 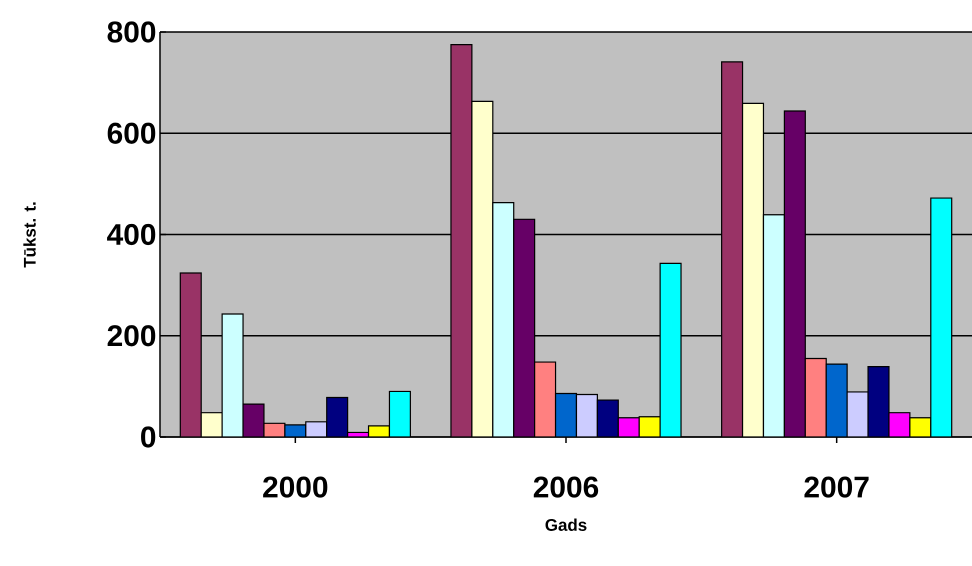 I want to click on y-tick-label: 0, so click(x=148, y=437).